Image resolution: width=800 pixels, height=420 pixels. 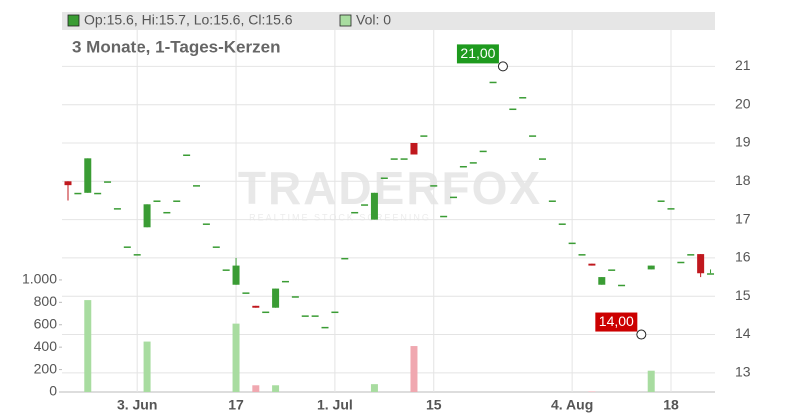 I want to click on y2-tick-label: 0, so click(x=53, y=391).